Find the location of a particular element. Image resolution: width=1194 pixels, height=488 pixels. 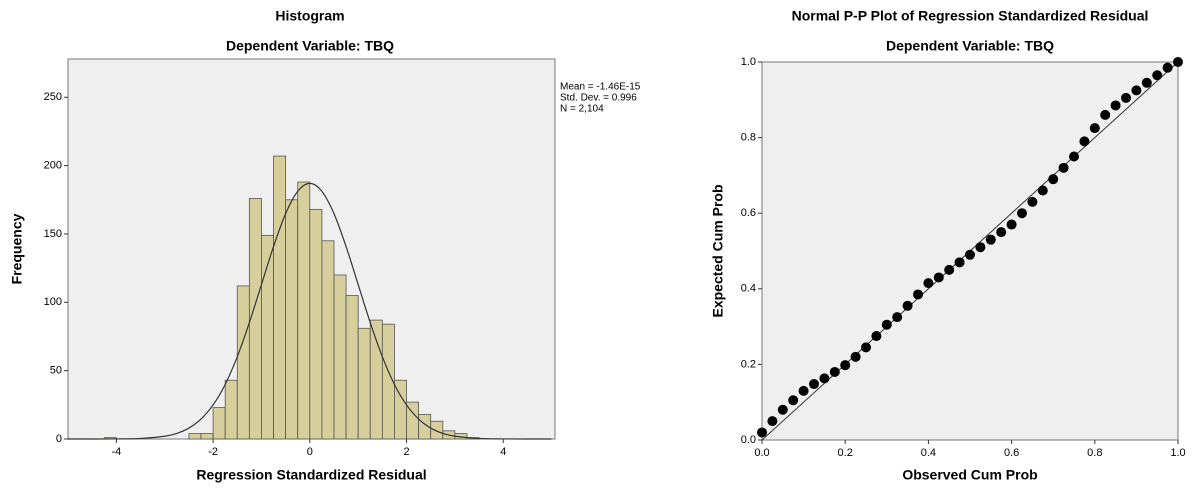

x-tick-label: 4 is located at coordinates (503, 452).